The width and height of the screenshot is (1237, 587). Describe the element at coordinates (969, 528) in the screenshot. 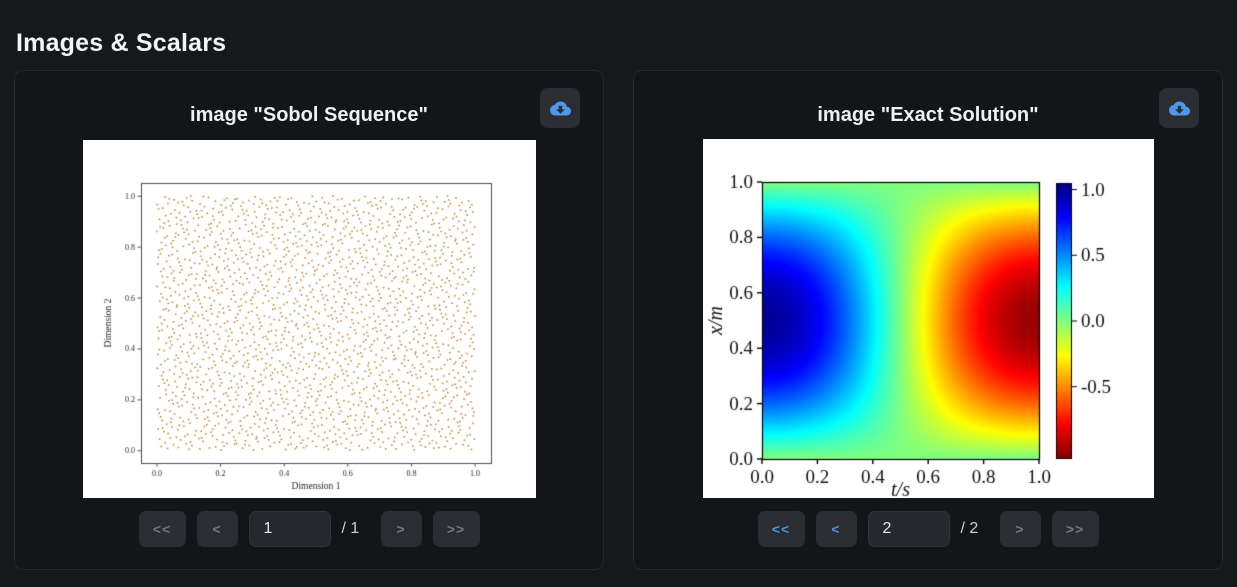

I see `page-total-label: / 2` at that location.